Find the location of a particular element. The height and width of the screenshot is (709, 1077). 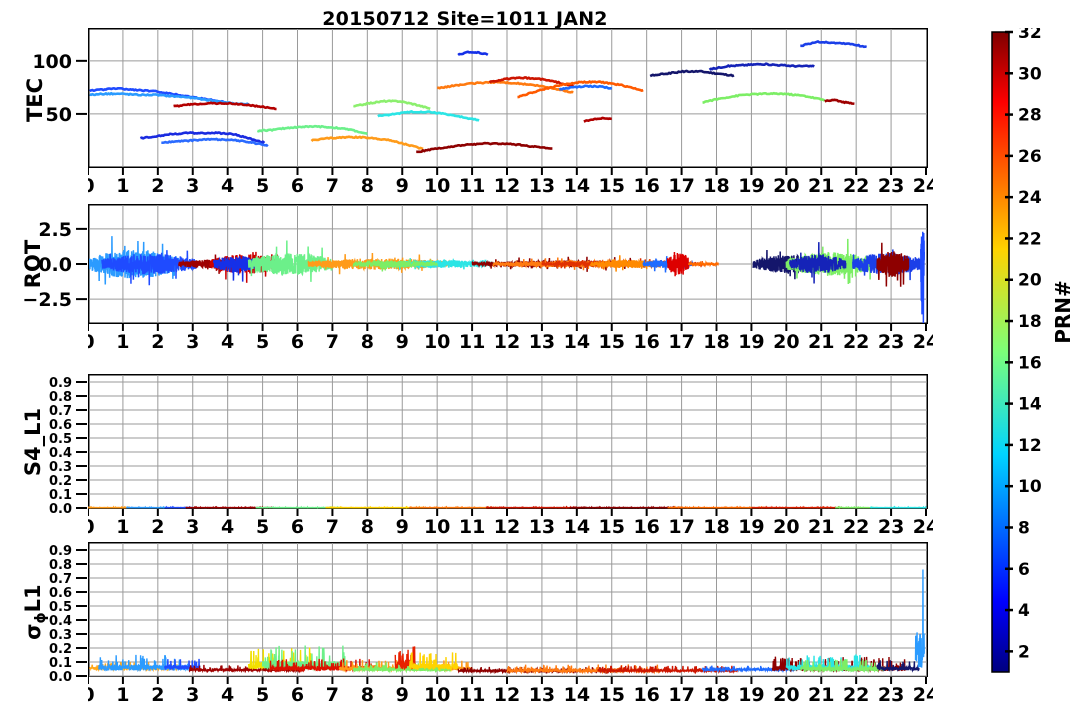

svg-text: 0.1 is located at coordinates (60, 495).